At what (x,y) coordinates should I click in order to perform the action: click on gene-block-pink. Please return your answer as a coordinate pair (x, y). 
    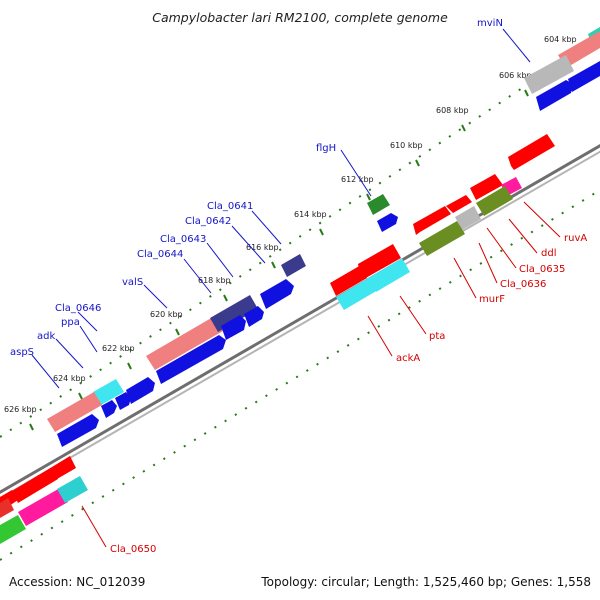
    Looking at the image, I should click on (43, 507).